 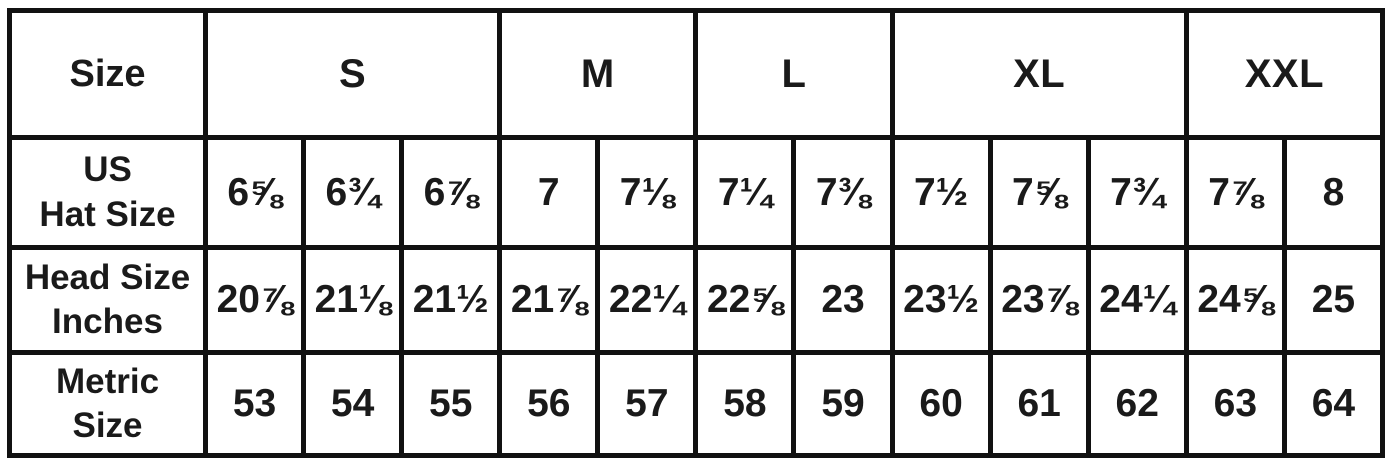 I want to click on head-size-inches-cell: 24¼, so click(x=1137, y=300).